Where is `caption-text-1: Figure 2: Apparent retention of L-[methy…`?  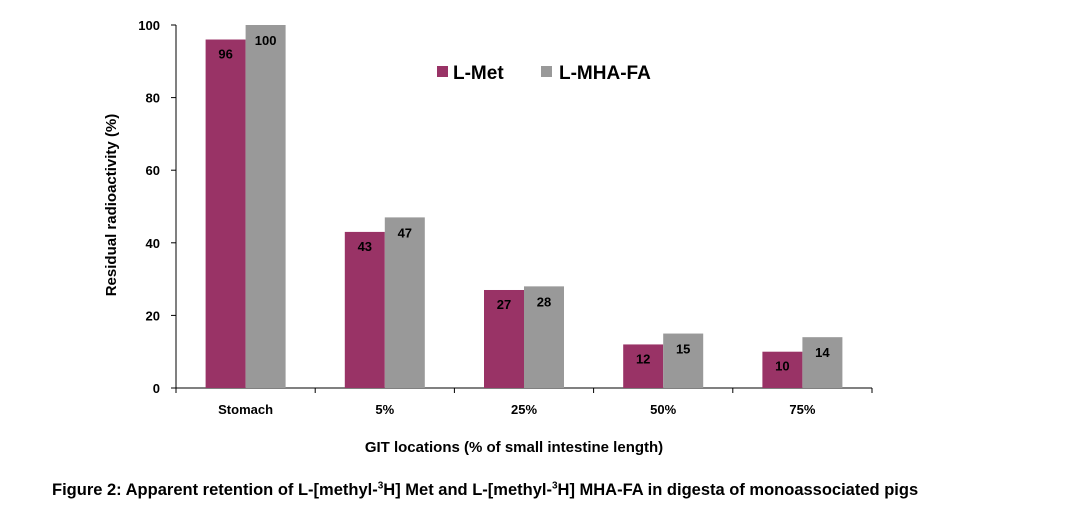 caption-text-1: Figure 2: Apparent retention of L-[methy… is located at coordinates (215, 490).